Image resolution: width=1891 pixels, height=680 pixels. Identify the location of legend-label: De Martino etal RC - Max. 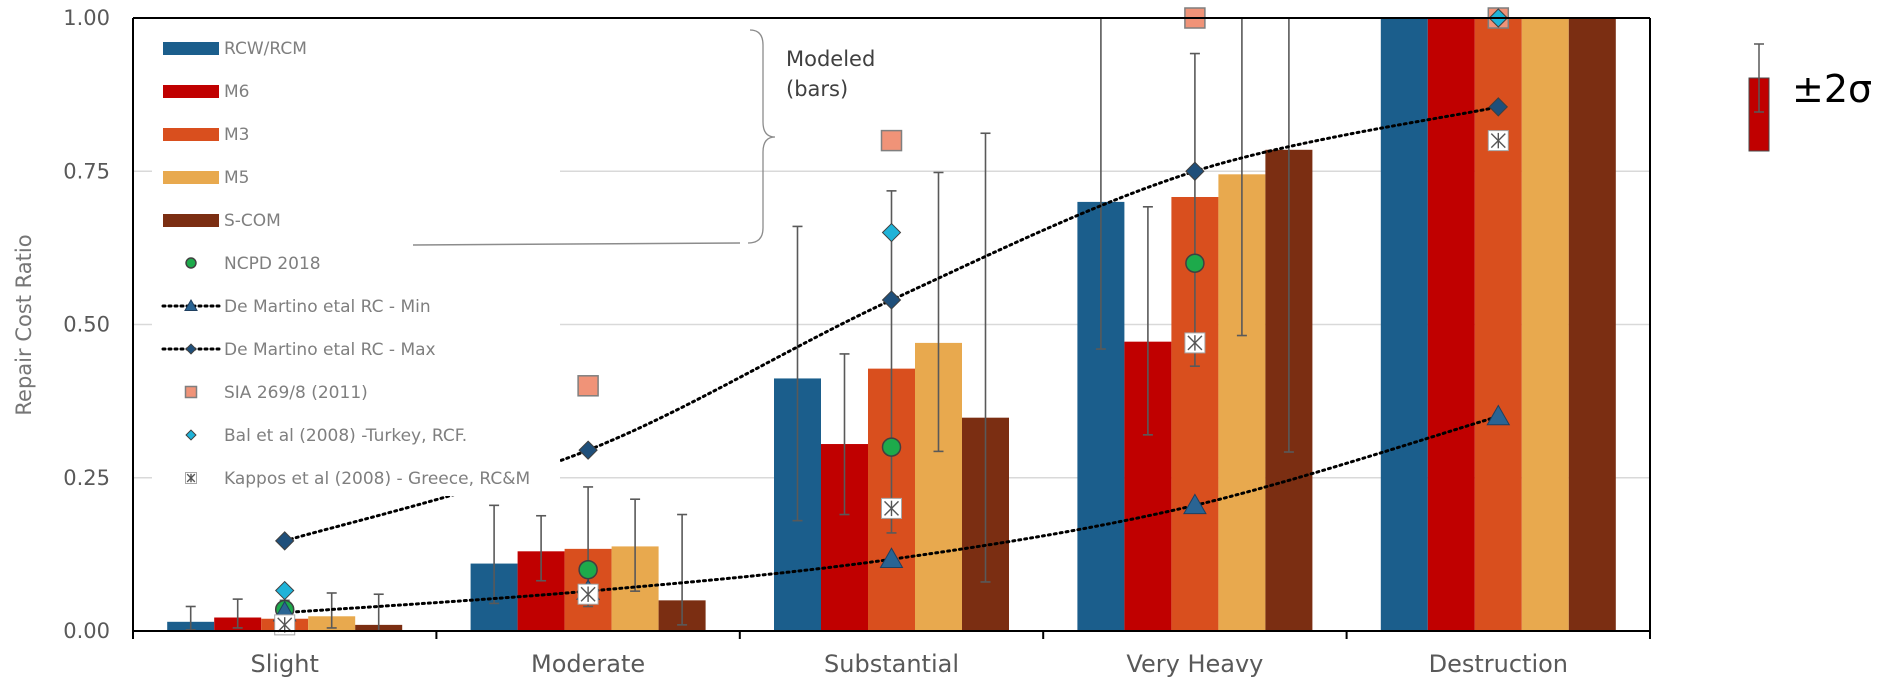
(330, 350).